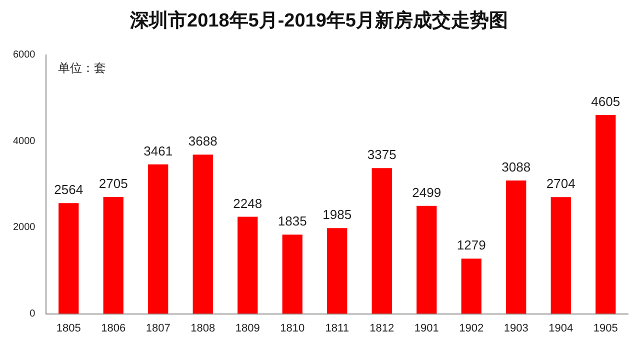 Image resolution: width=640 pixels, height=342 pixels. I want to click on y-tick-label: 6000, so click(24, 55).